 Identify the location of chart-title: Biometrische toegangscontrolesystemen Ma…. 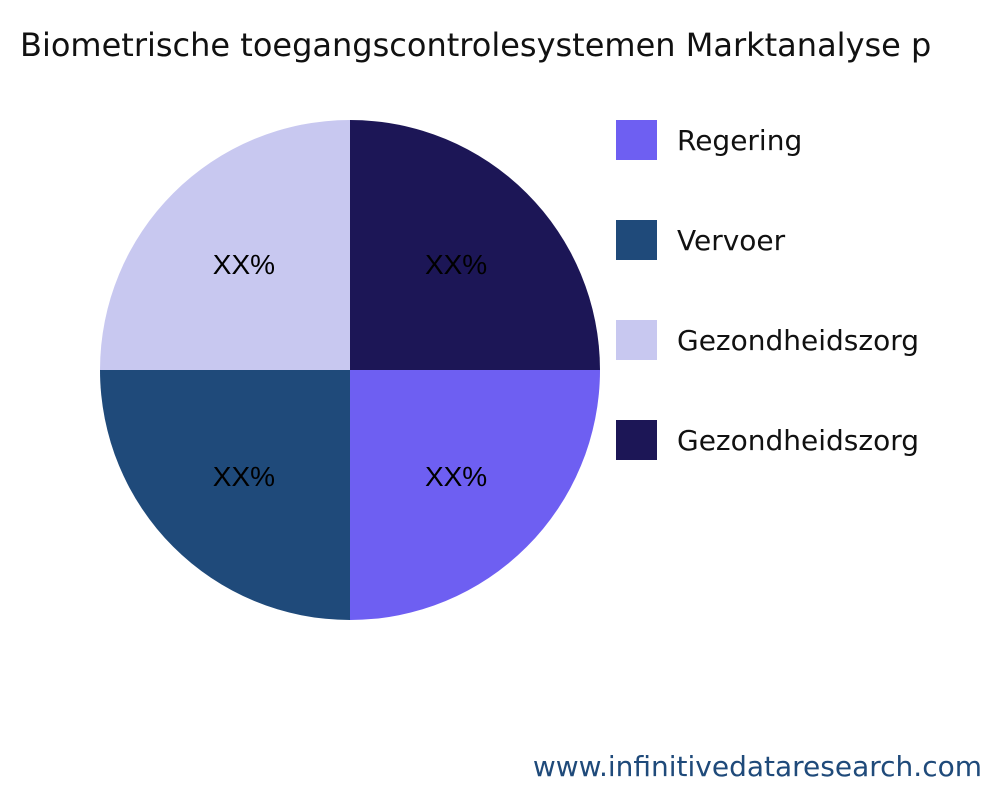
(476, 45).